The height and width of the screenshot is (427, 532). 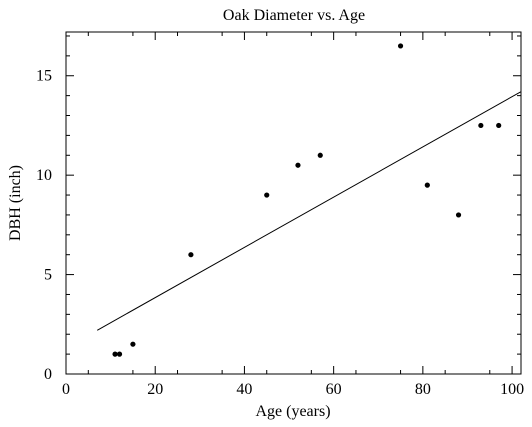 I want to click on x-tick-label: 60, so click(x=334, y=389).